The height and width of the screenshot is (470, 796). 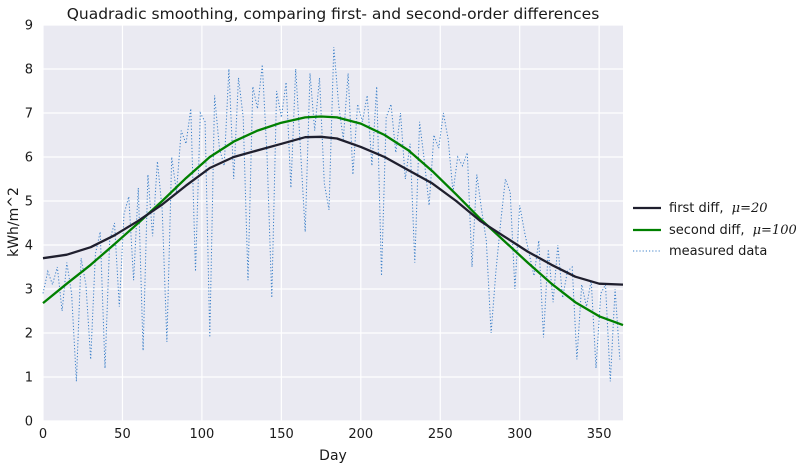 I want to click on x-tick-label: 50, so click(x=122, y=434).